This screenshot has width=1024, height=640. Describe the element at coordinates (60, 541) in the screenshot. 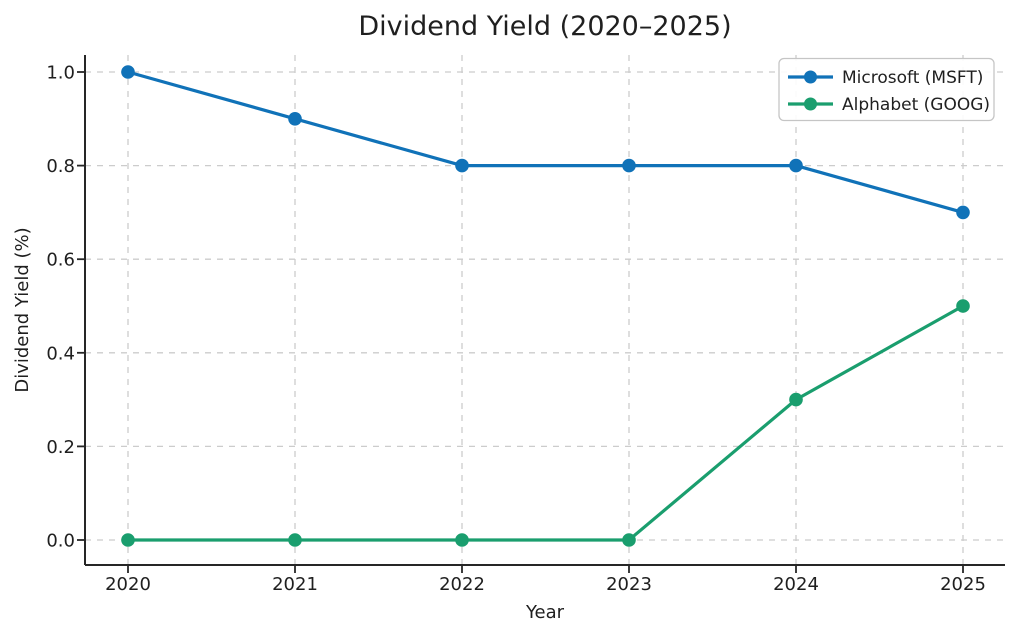

I see `y-tick-label: 0.0` at that location.